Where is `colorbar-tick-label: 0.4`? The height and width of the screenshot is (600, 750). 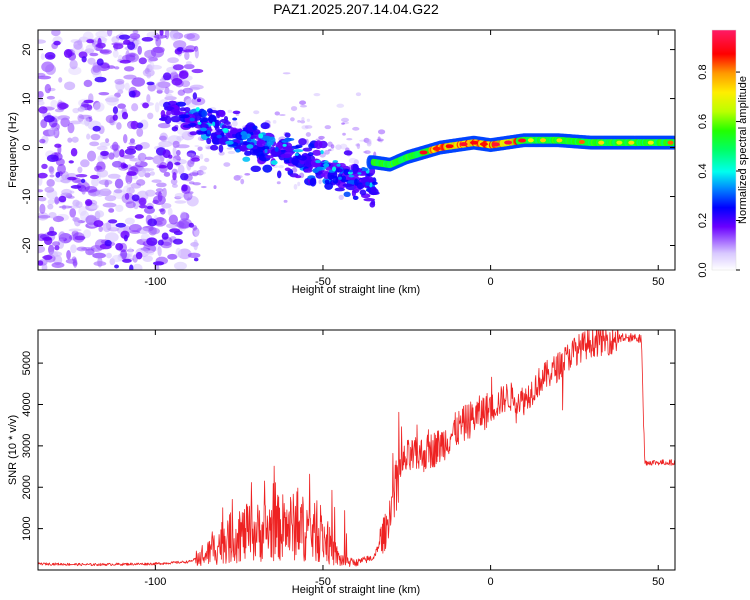 colorbar-tick-label: 0.4 is located at coordinates (703, 170).